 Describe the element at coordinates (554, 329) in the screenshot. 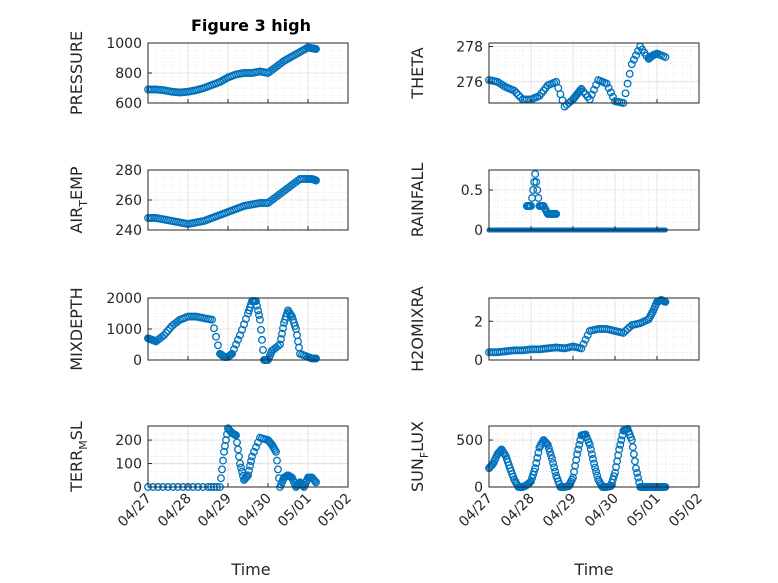

I see `subplot-6: 0 2 H2OMIXRA` at that location.